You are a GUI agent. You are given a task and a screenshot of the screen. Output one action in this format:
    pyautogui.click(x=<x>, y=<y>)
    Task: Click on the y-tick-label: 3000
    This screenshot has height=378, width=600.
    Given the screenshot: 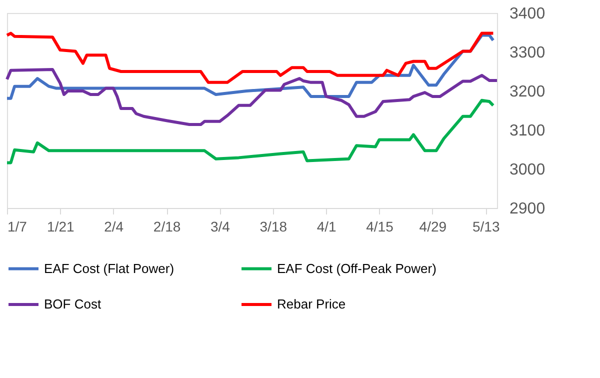 What is the action you would take?
    pyautogui.click(x=528, y=170)
    